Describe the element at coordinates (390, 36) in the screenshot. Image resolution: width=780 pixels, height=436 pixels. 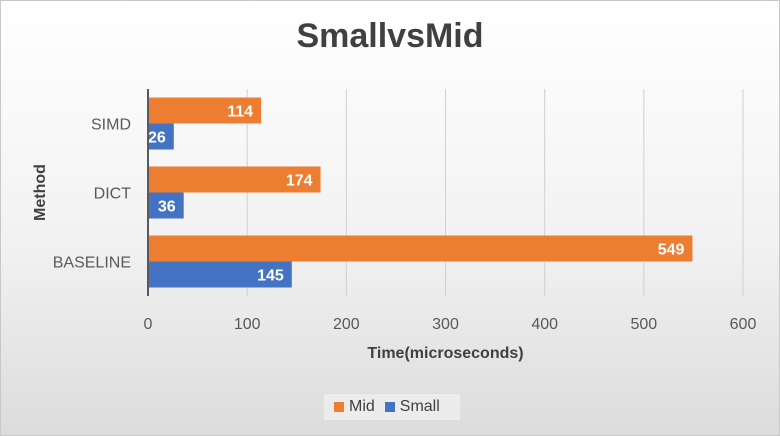
I see `chart-title: SmallvsMid` at that location.